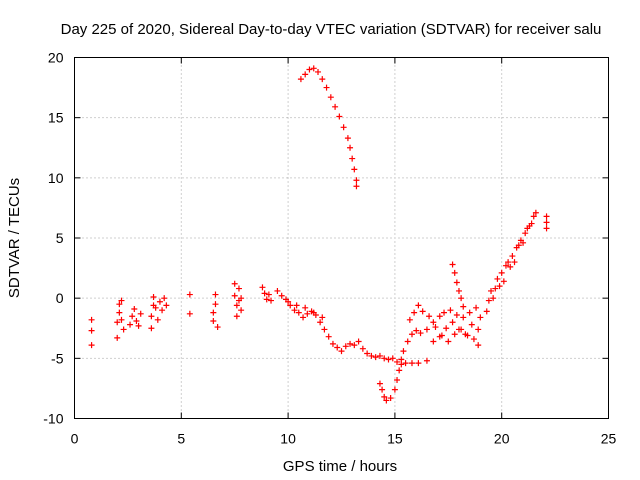 This screenshot has width=640, height=480. Describe the element at coordinates (60, 298) in the screenshot. I see `y-tick-label: 0` at that location.